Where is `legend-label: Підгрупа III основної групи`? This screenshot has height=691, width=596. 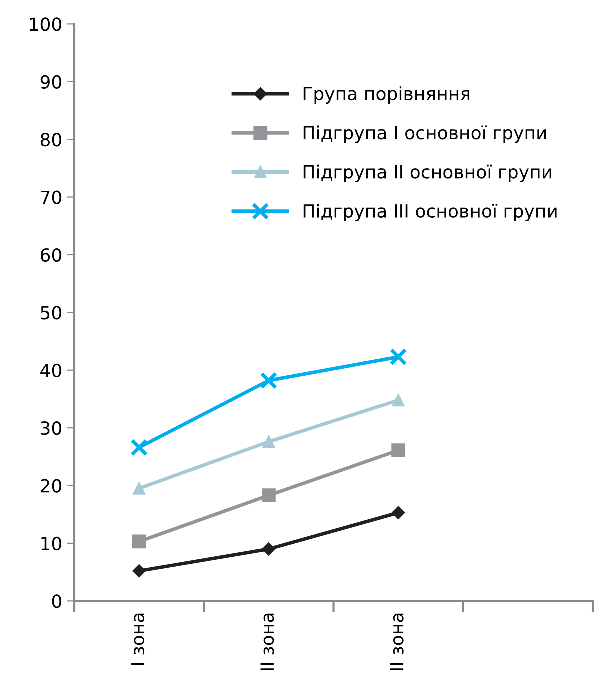 legend-label: Підгрупа III основної групи is located at coordinates (430, 213).